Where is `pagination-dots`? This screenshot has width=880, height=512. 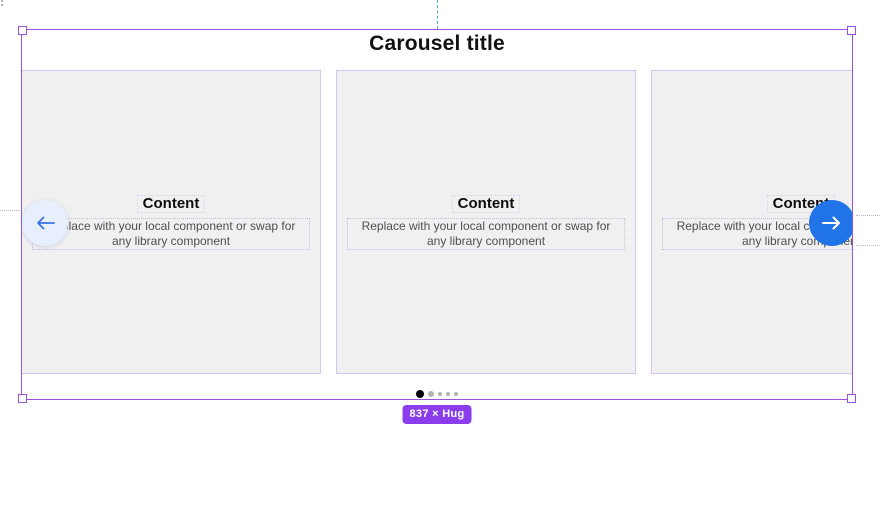 pagination-dots is located at coordinates (437, 394).